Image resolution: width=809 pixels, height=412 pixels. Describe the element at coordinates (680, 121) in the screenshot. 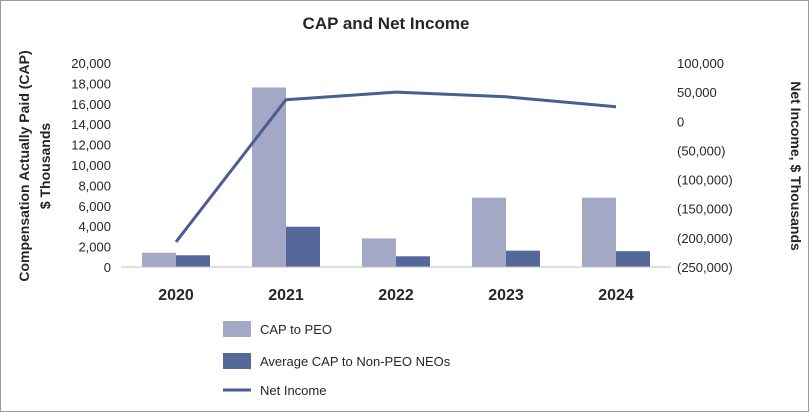

I see `right-tick-label: 0` at that location.